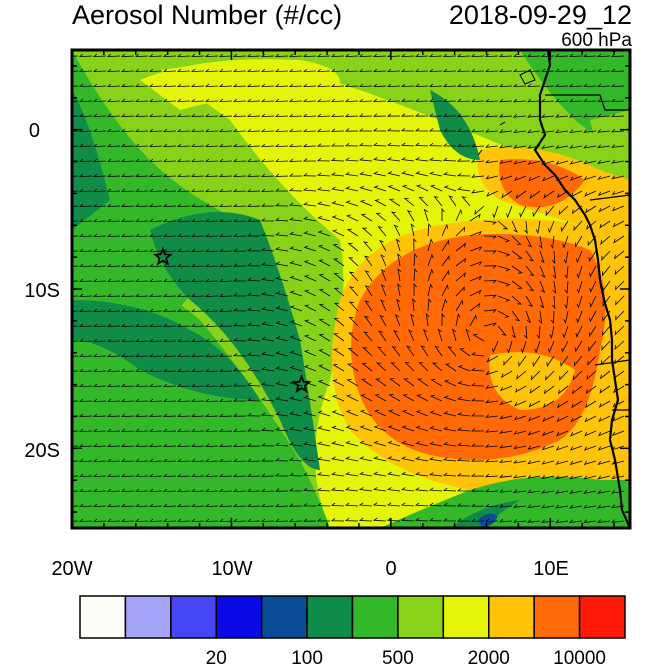  I want to click on lon-label: 0, so click(390, 569).